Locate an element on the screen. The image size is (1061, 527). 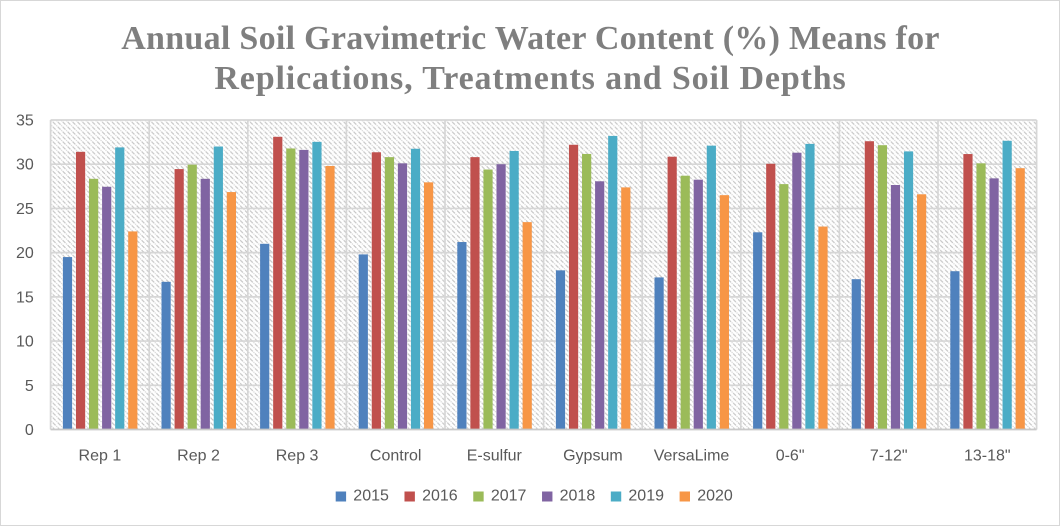
svg-text: 35 is located at coordinates (25, 121).